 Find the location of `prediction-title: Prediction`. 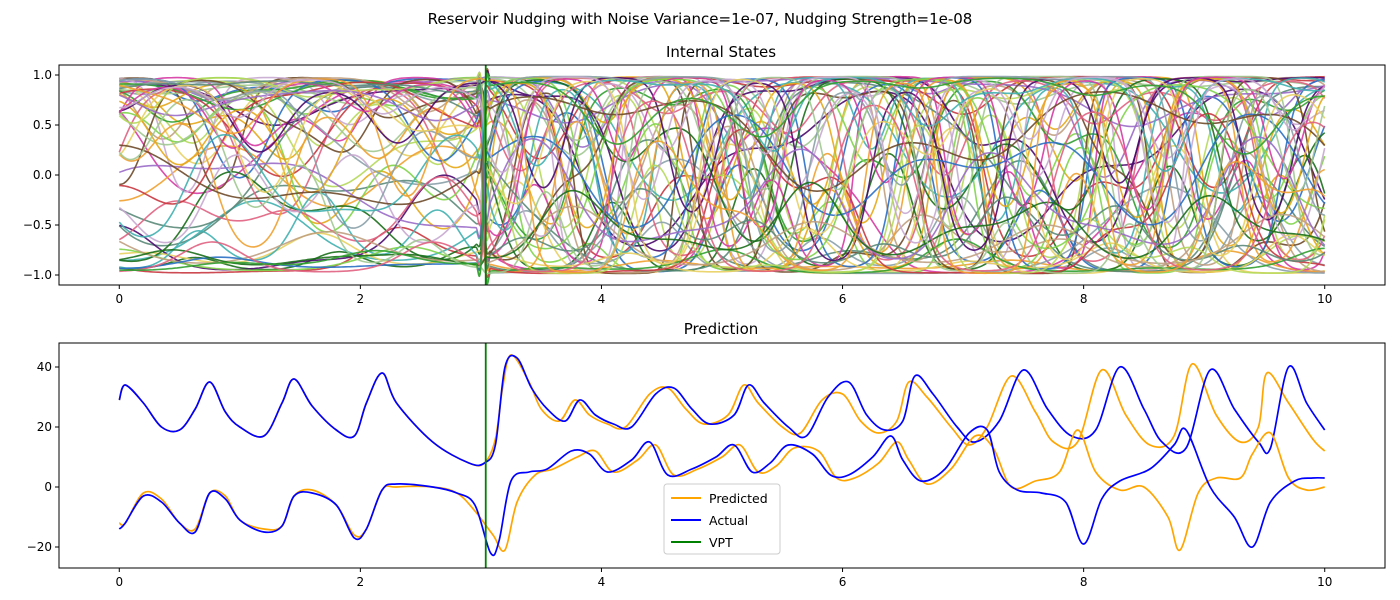

prediction-title: Prediction is located at coordinates (721, 329).